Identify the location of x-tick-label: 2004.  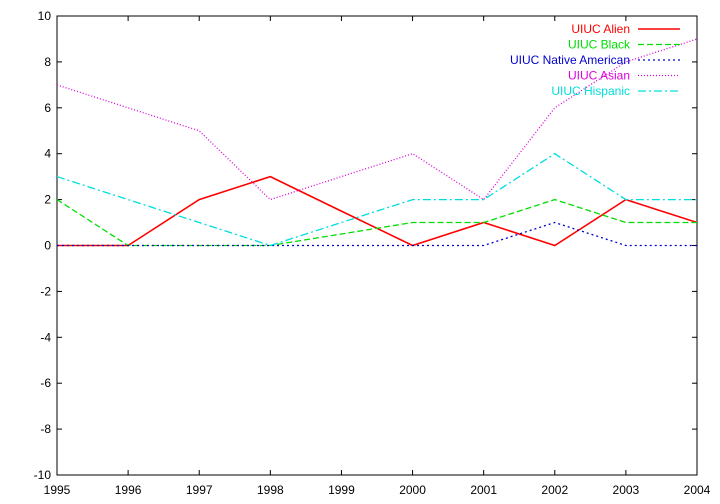
(697, 490).